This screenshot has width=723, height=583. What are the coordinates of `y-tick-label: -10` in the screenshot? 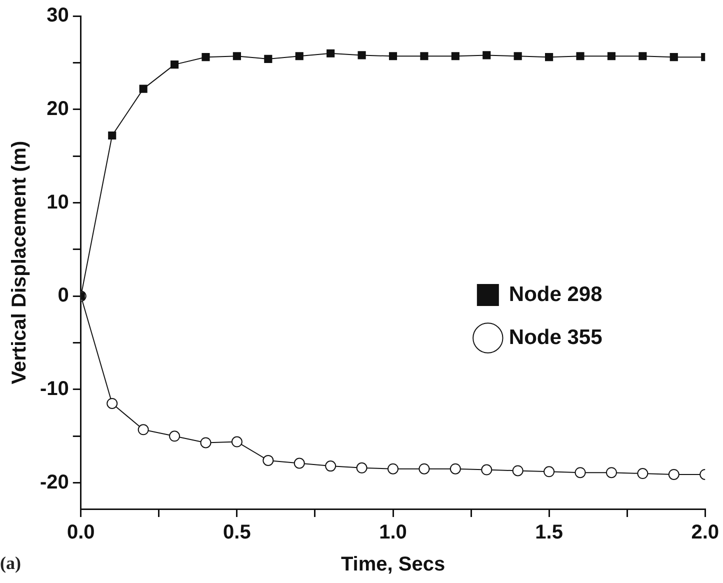 It's located at (54, 389).